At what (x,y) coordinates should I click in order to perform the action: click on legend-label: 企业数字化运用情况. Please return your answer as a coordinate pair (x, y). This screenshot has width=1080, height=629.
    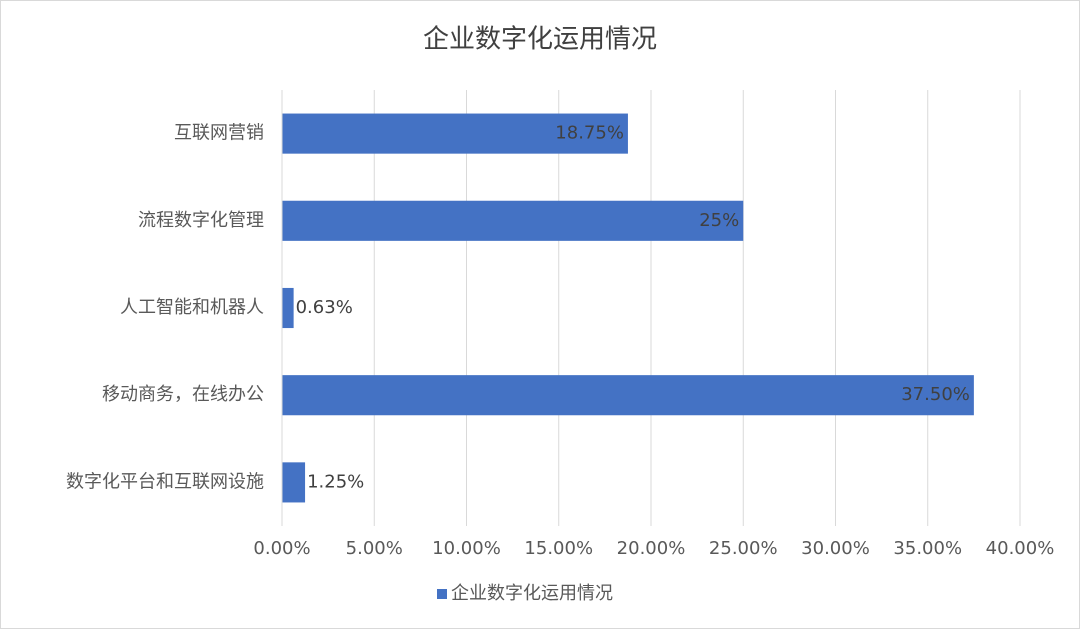
    Looking at the image, I should click on (532, 593).